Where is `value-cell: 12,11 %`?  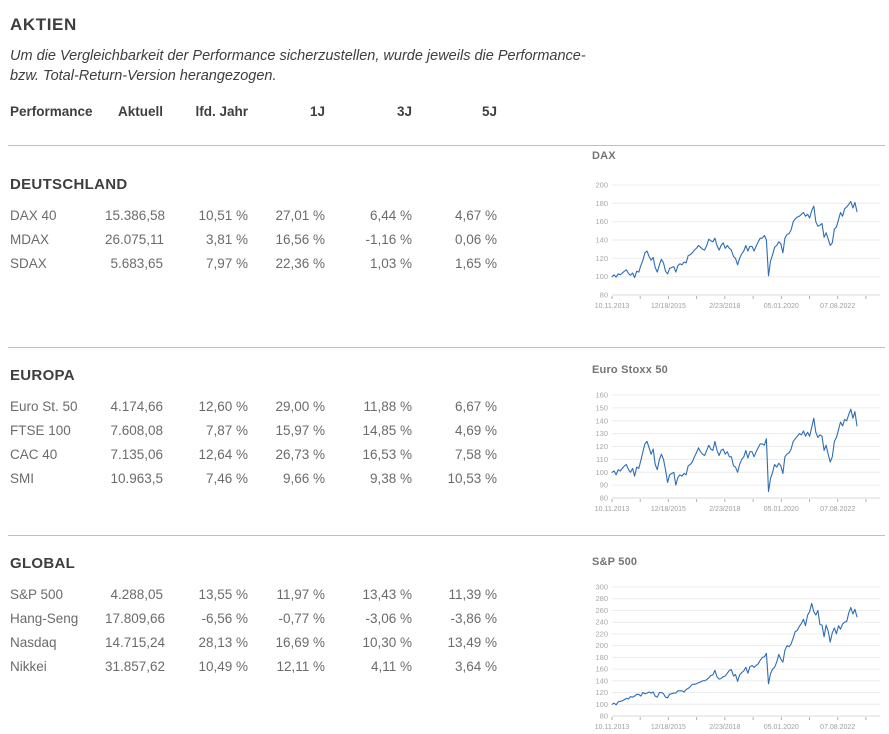
value-cell: 12,11 % is located at coordinates (300, 666).